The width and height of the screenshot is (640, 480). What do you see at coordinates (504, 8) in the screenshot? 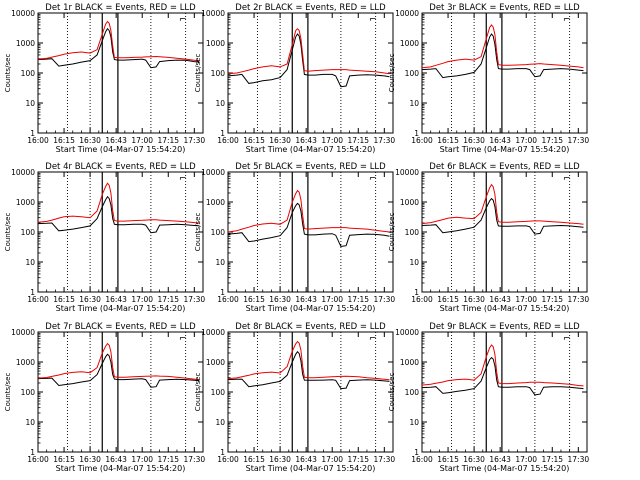
I see `panel-title: Det 3r BLACK = Events, RED = LLD` at bounding box center [504, 8].